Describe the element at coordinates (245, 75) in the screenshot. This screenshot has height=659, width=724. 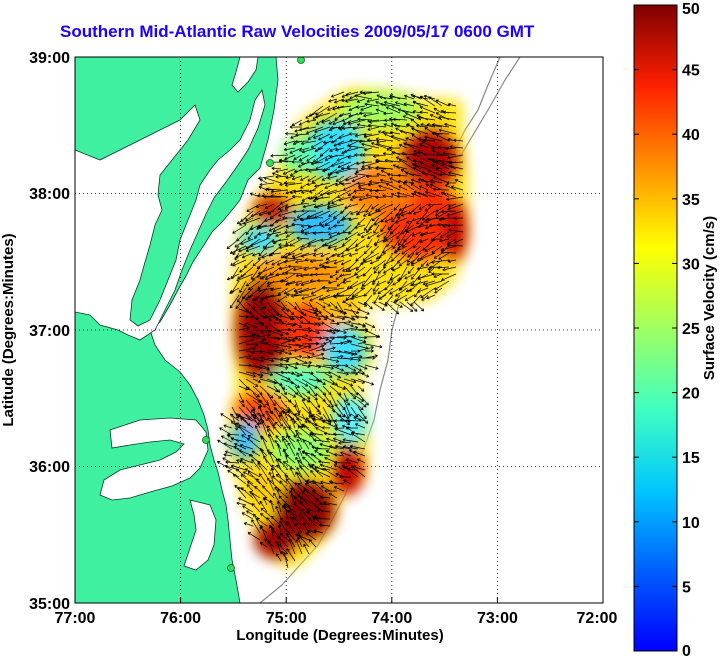
I see `upper-bay` at that location.